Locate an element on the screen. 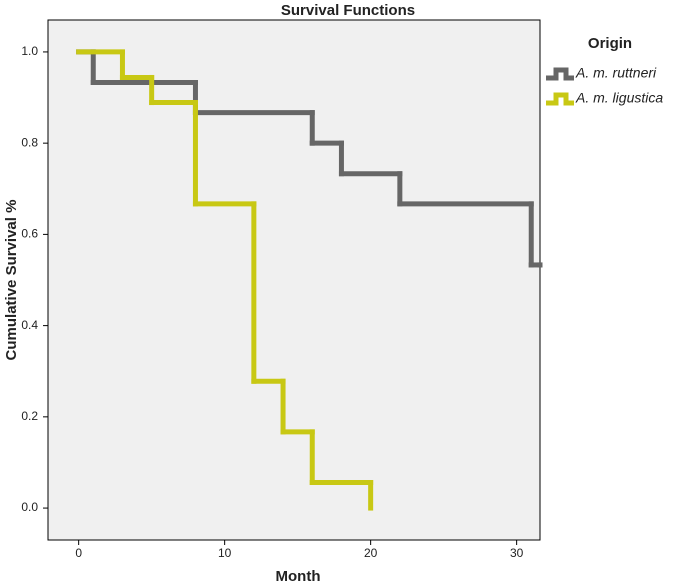 Image resolution: width=685 pixels, height=587 pixels. legend-label: A. m. ruttneri is located at coordinates (616, 73).